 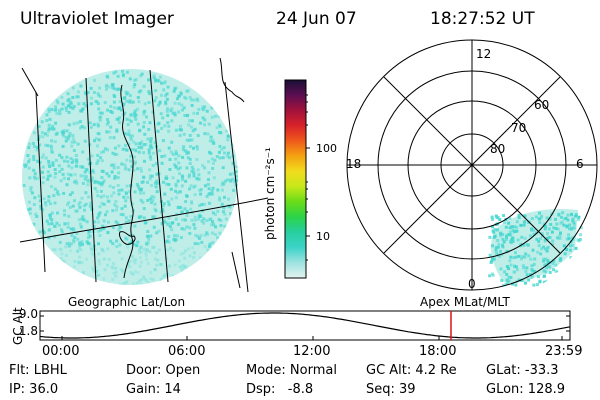 What do you see at coordinates (580, 164) in the screenshot?
I see `mlt-label-6: 6` at bounding box center [580, 164].